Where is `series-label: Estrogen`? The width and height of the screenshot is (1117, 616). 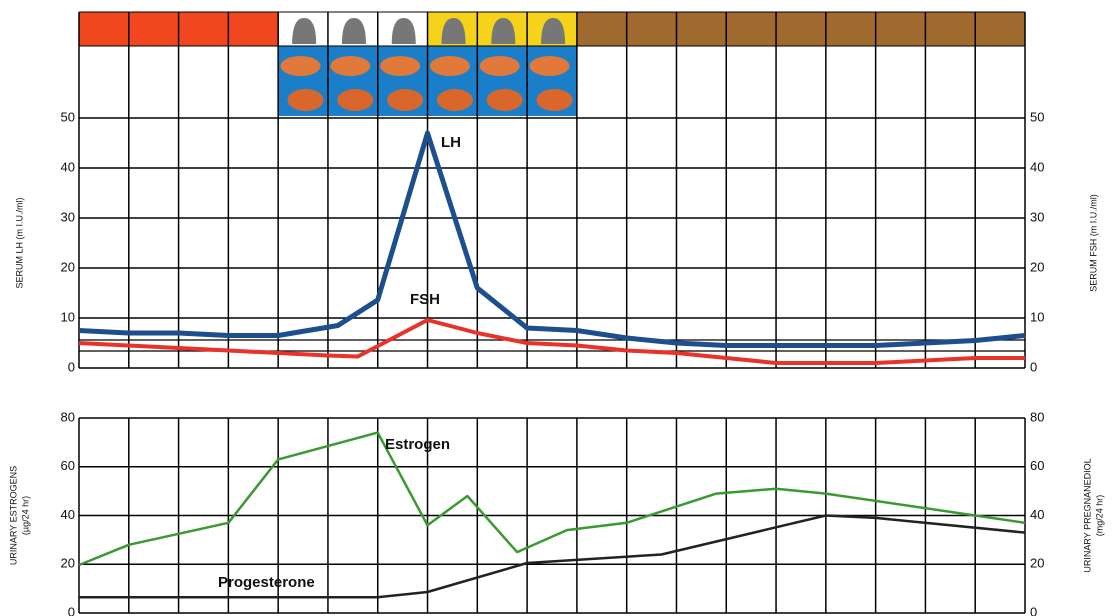 series-label: Estrogen is located at coordinates (417, 444).